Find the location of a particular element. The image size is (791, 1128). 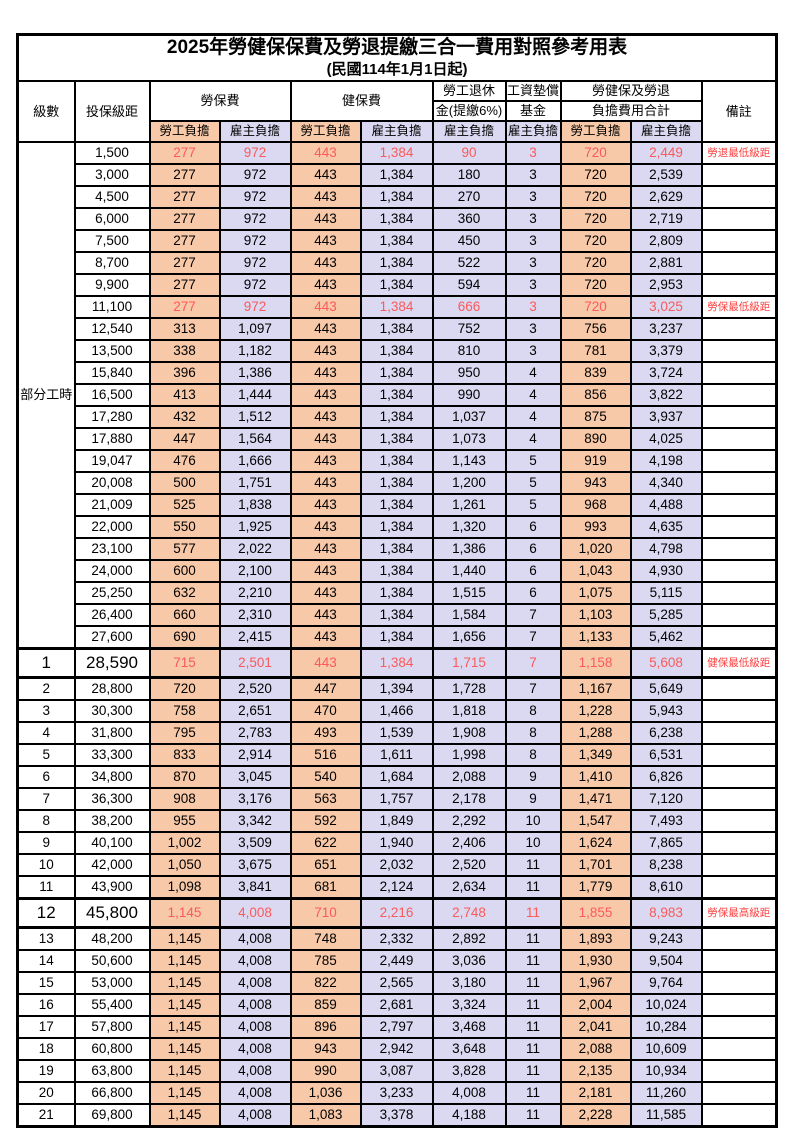

pension-employer-cell: 3,648 is located at coordinates (469, 1049).